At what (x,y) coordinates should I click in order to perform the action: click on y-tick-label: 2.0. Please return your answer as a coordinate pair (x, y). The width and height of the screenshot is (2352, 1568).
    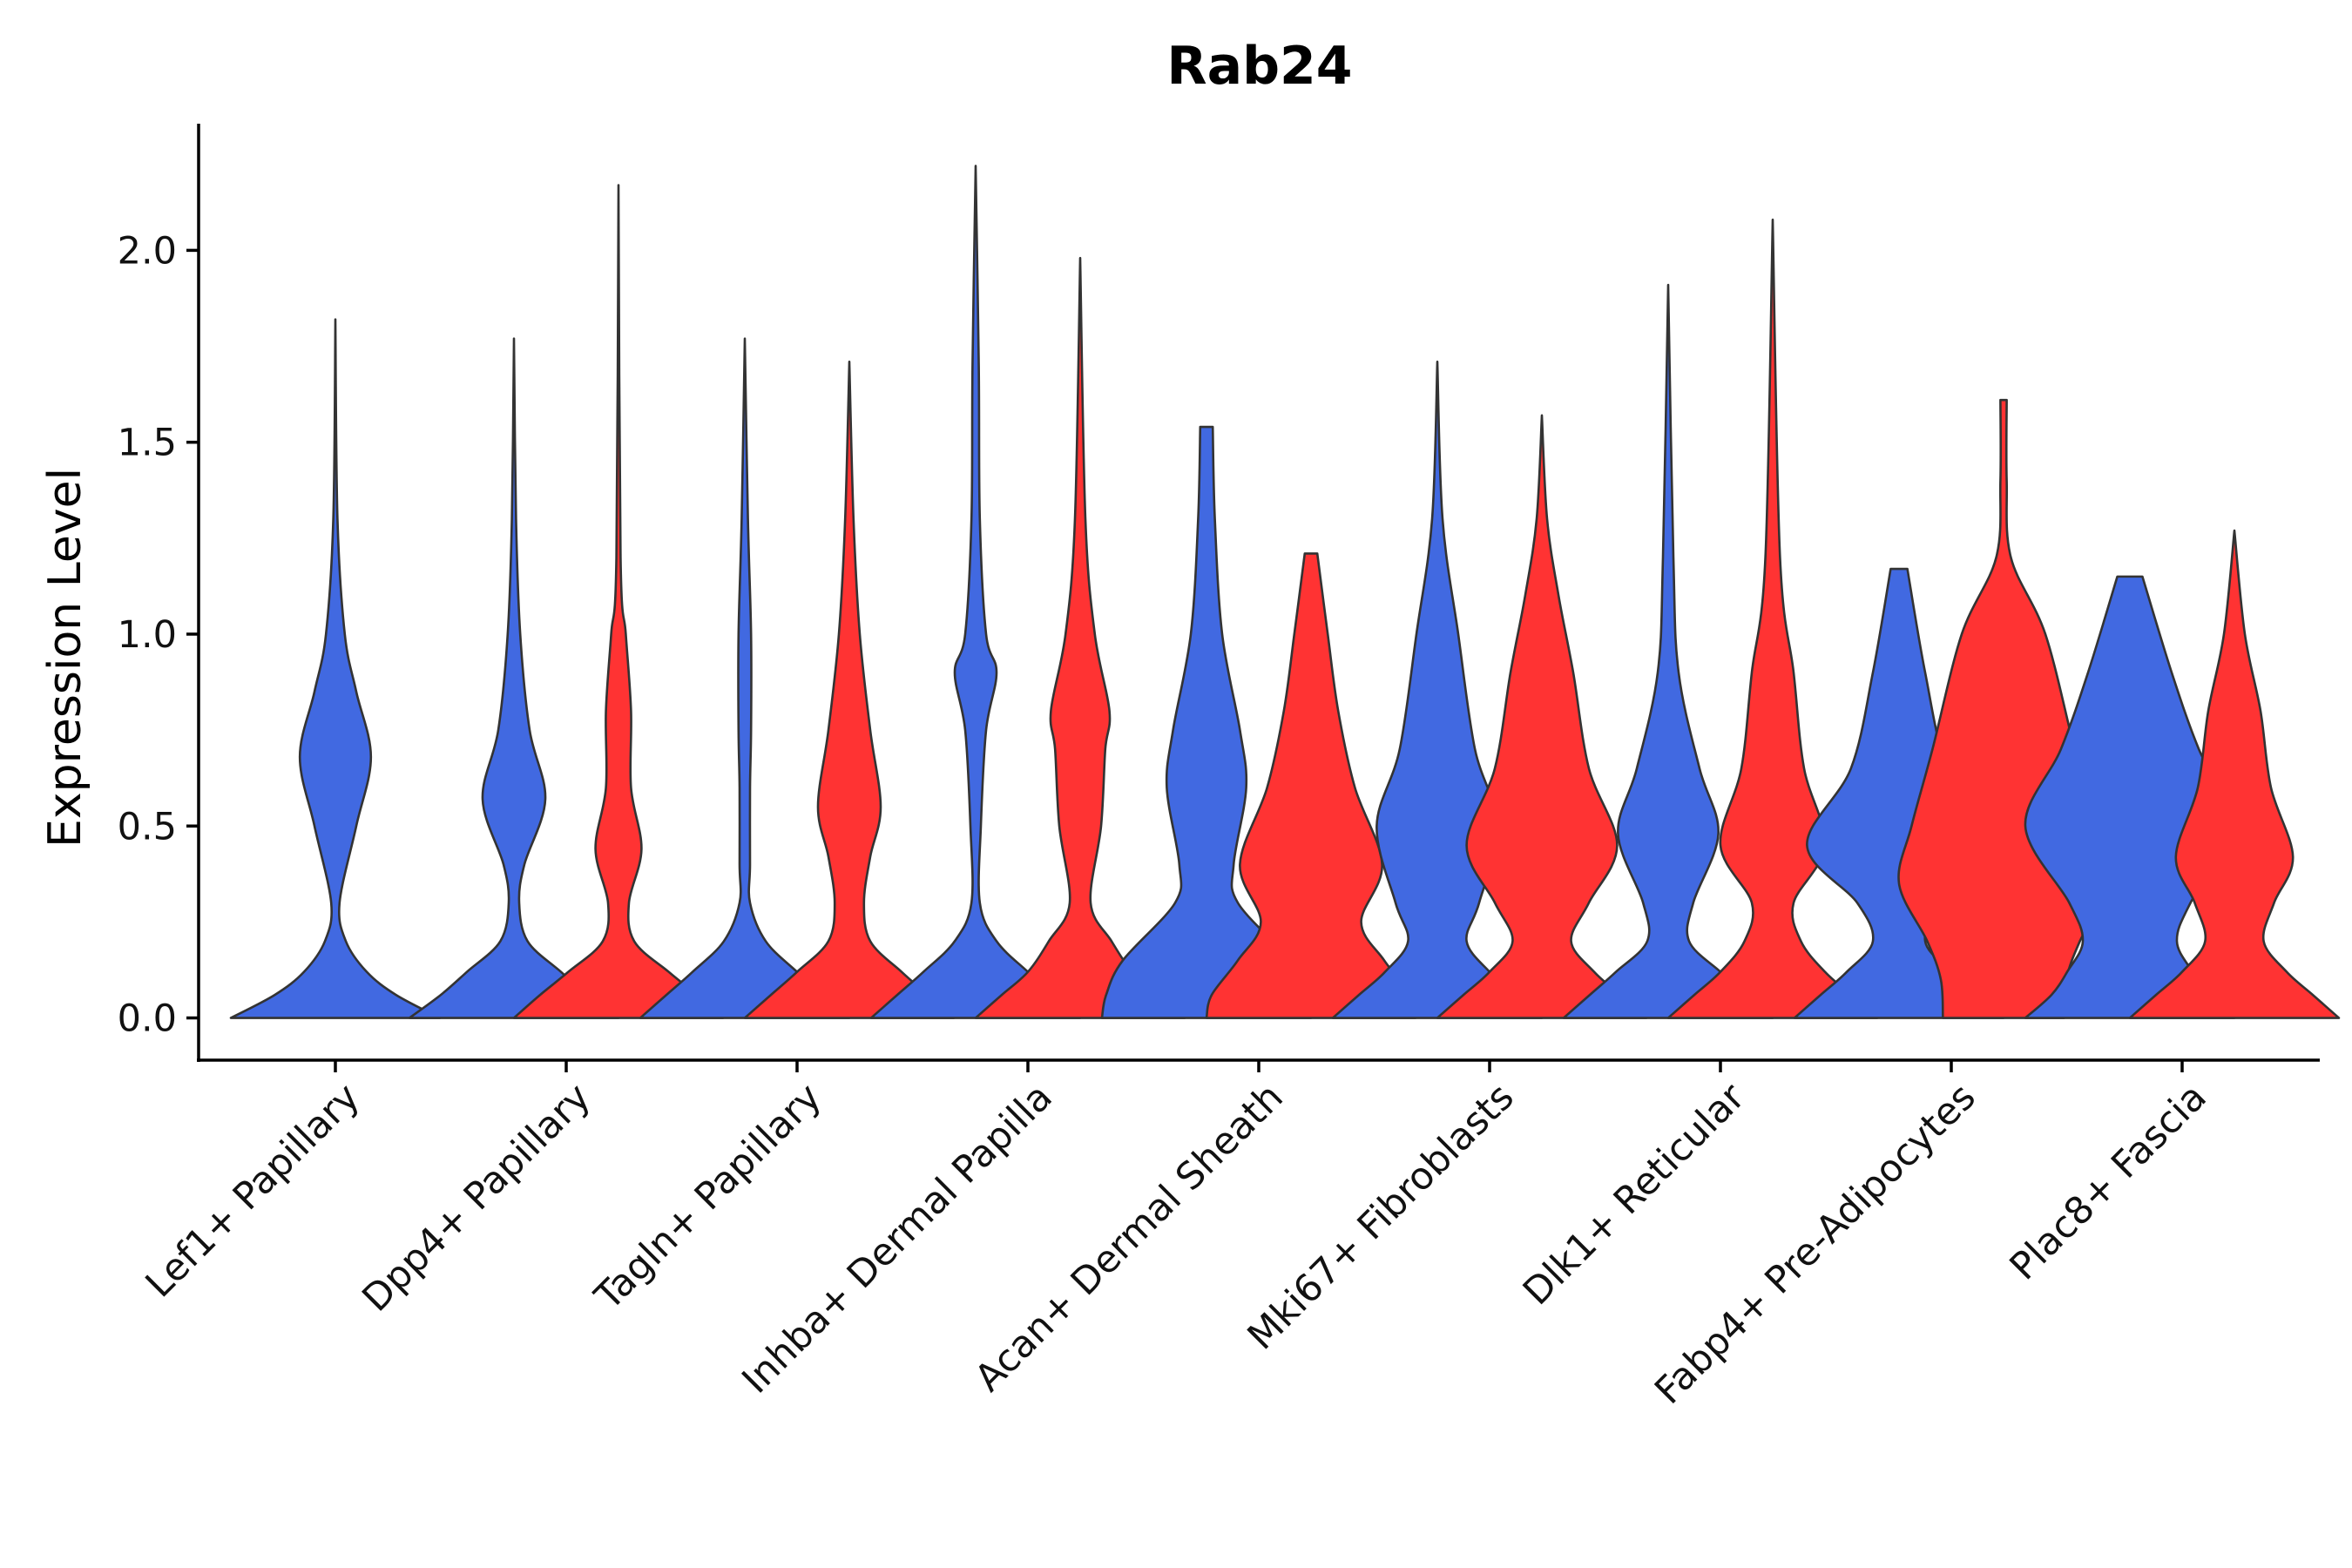
    Looking at the image, I should click on (147, 251).